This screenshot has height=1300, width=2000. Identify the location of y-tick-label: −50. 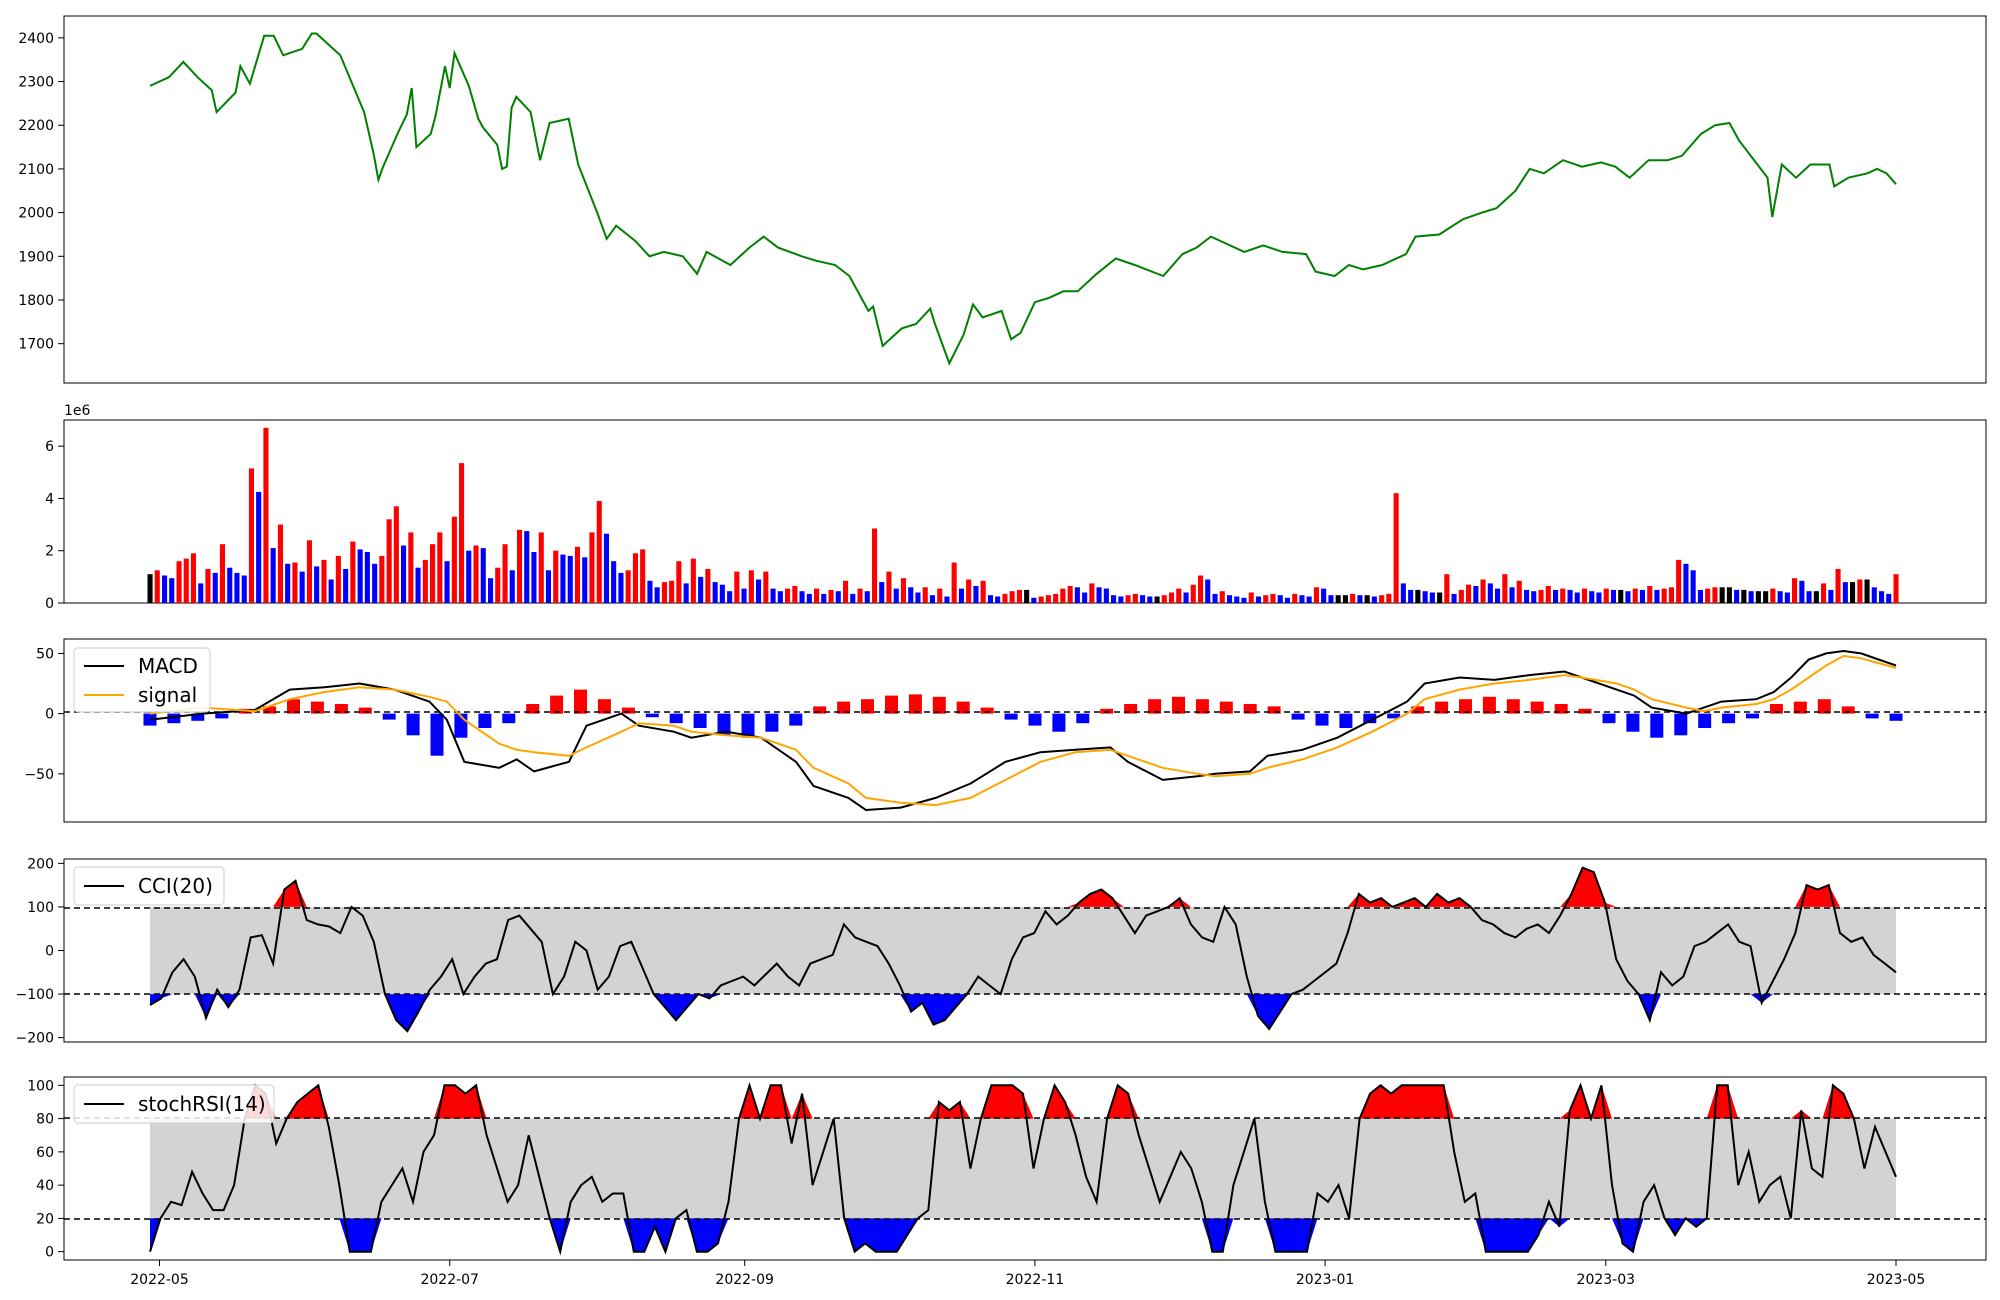
(39, 775).